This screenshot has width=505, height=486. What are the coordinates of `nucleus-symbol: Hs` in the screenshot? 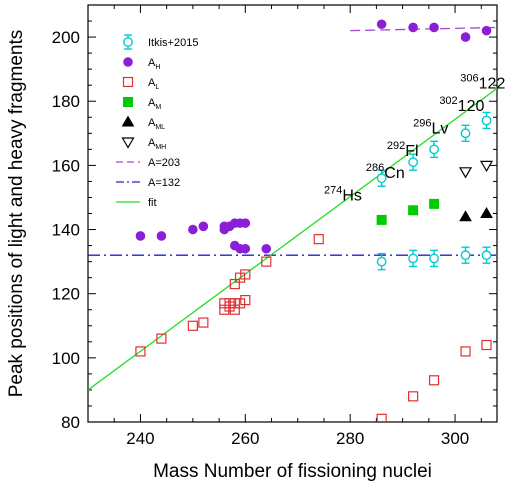 It's located at (352, 196).